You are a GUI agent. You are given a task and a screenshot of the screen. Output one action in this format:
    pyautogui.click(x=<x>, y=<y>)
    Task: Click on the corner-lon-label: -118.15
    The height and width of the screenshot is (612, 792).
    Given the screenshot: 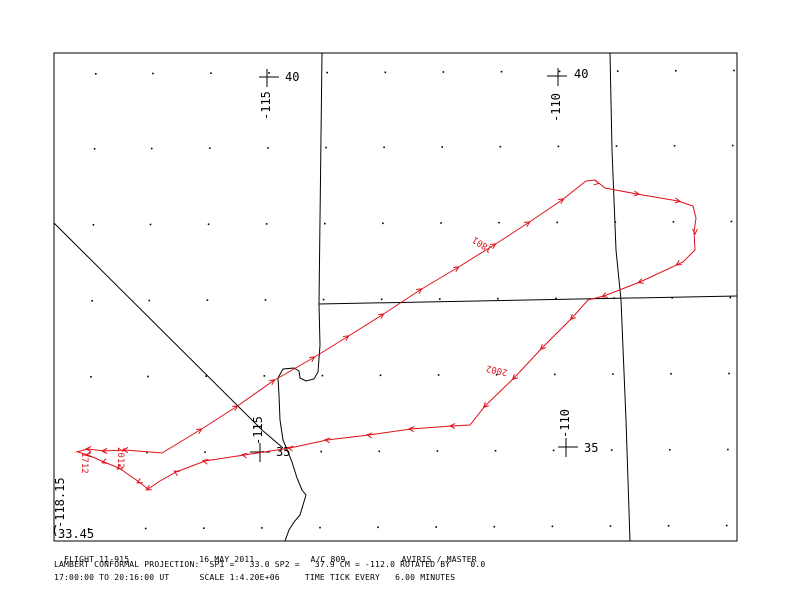 What is the action you would take?
    pyautogui.click(x=60, y=502)
    